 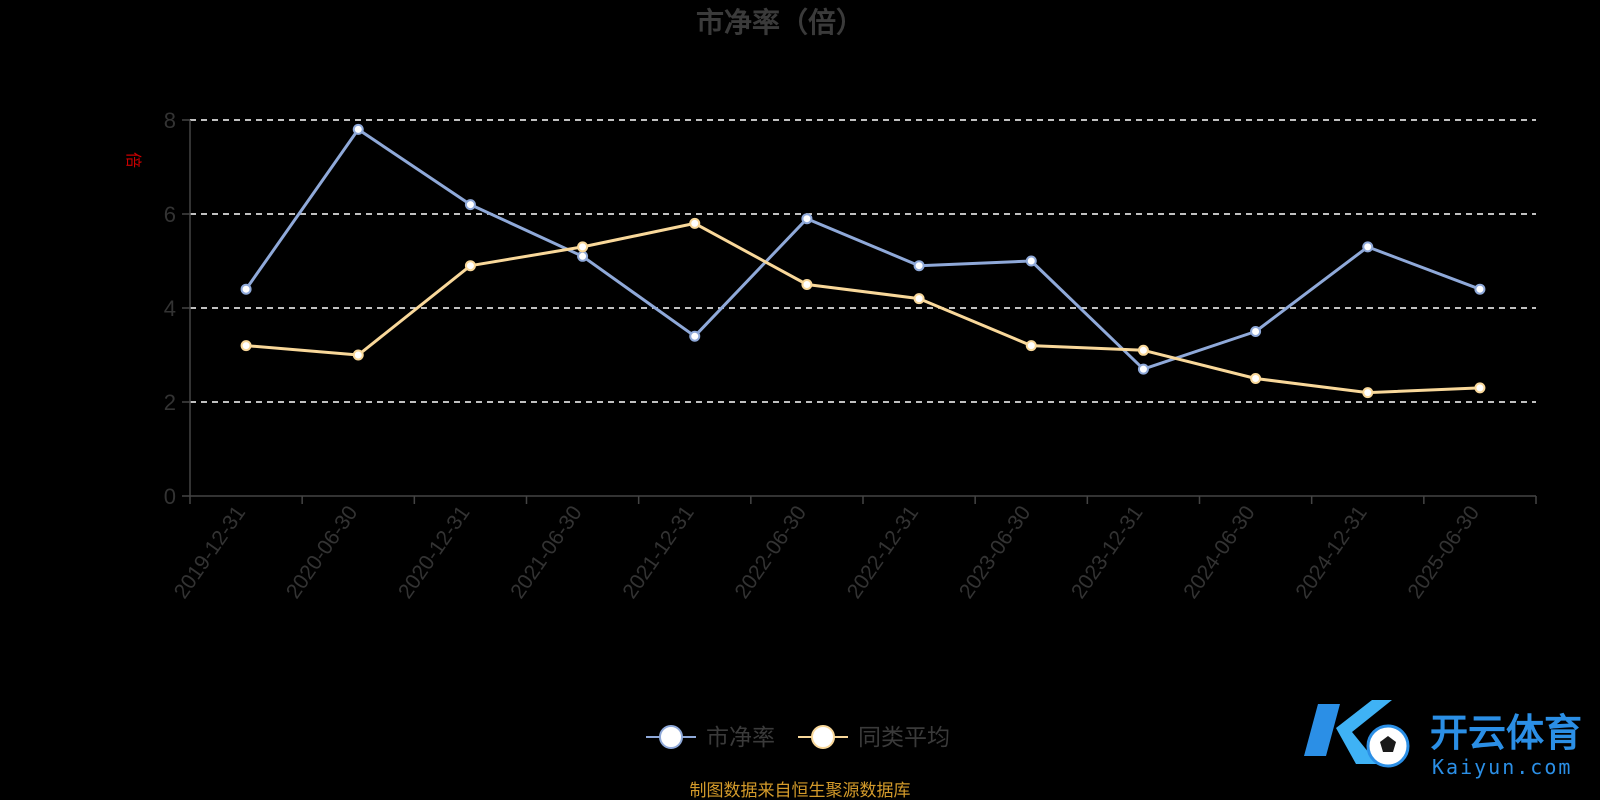 I want to click on x-tick-label: 2020-06-30, so click(x=322, y=552).